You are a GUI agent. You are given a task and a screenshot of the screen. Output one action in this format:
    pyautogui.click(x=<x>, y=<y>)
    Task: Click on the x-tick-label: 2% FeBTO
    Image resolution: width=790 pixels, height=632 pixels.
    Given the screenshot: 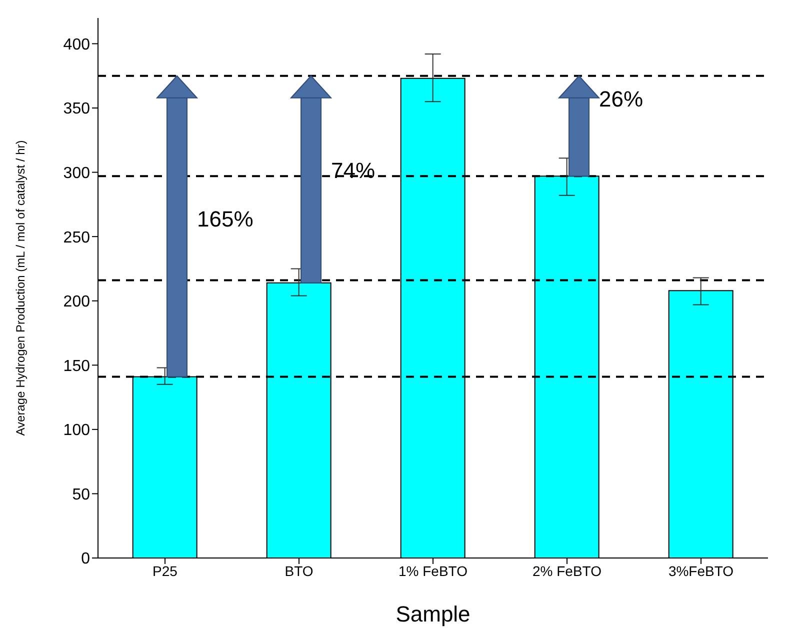 What is the action you would take?
    pyautogui.click(x=567, y=570)
    